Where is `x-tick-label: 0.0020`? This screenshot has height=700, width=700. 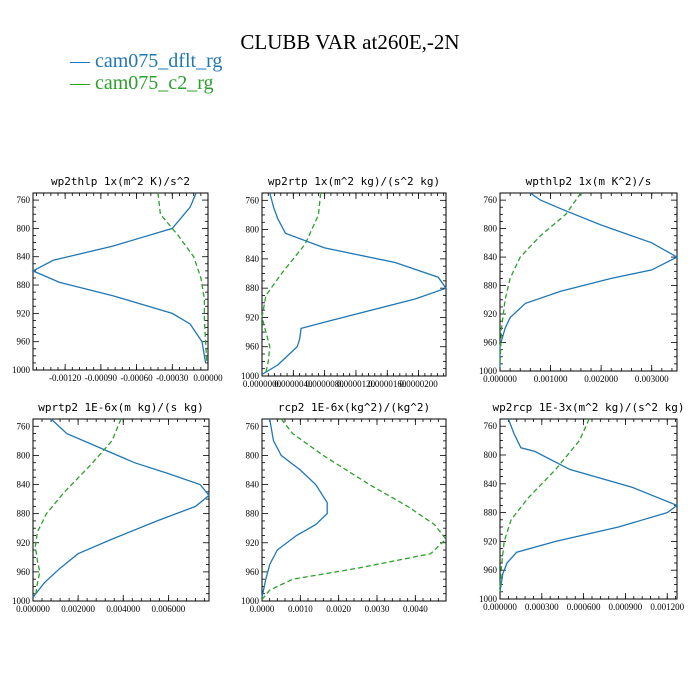 x-tick-label: 0.0020 is located at coordinates (338, 609).